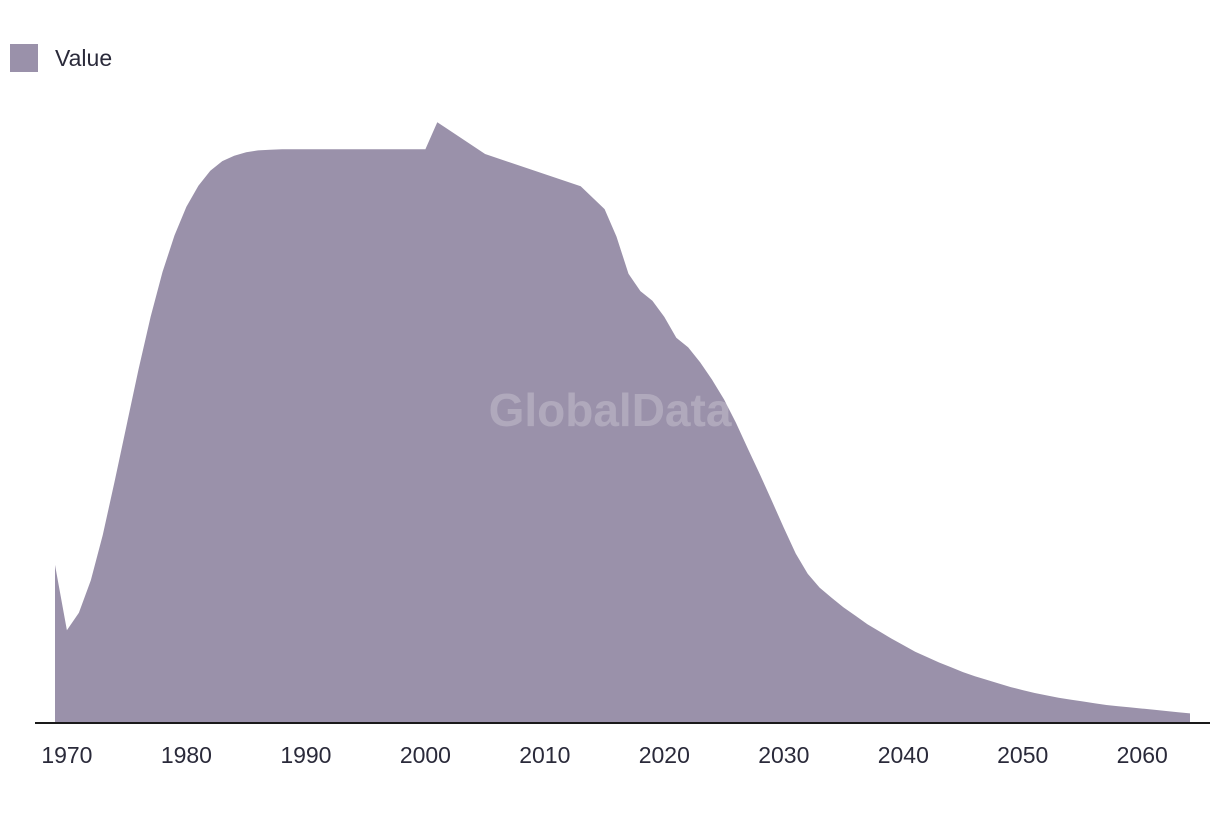 This screenshot has height=816, width=1220. What do you see at coordinates (1142, 755) in the screenshot?
I see `x-tick-label: 2060` at bounding box center [1142, 755].